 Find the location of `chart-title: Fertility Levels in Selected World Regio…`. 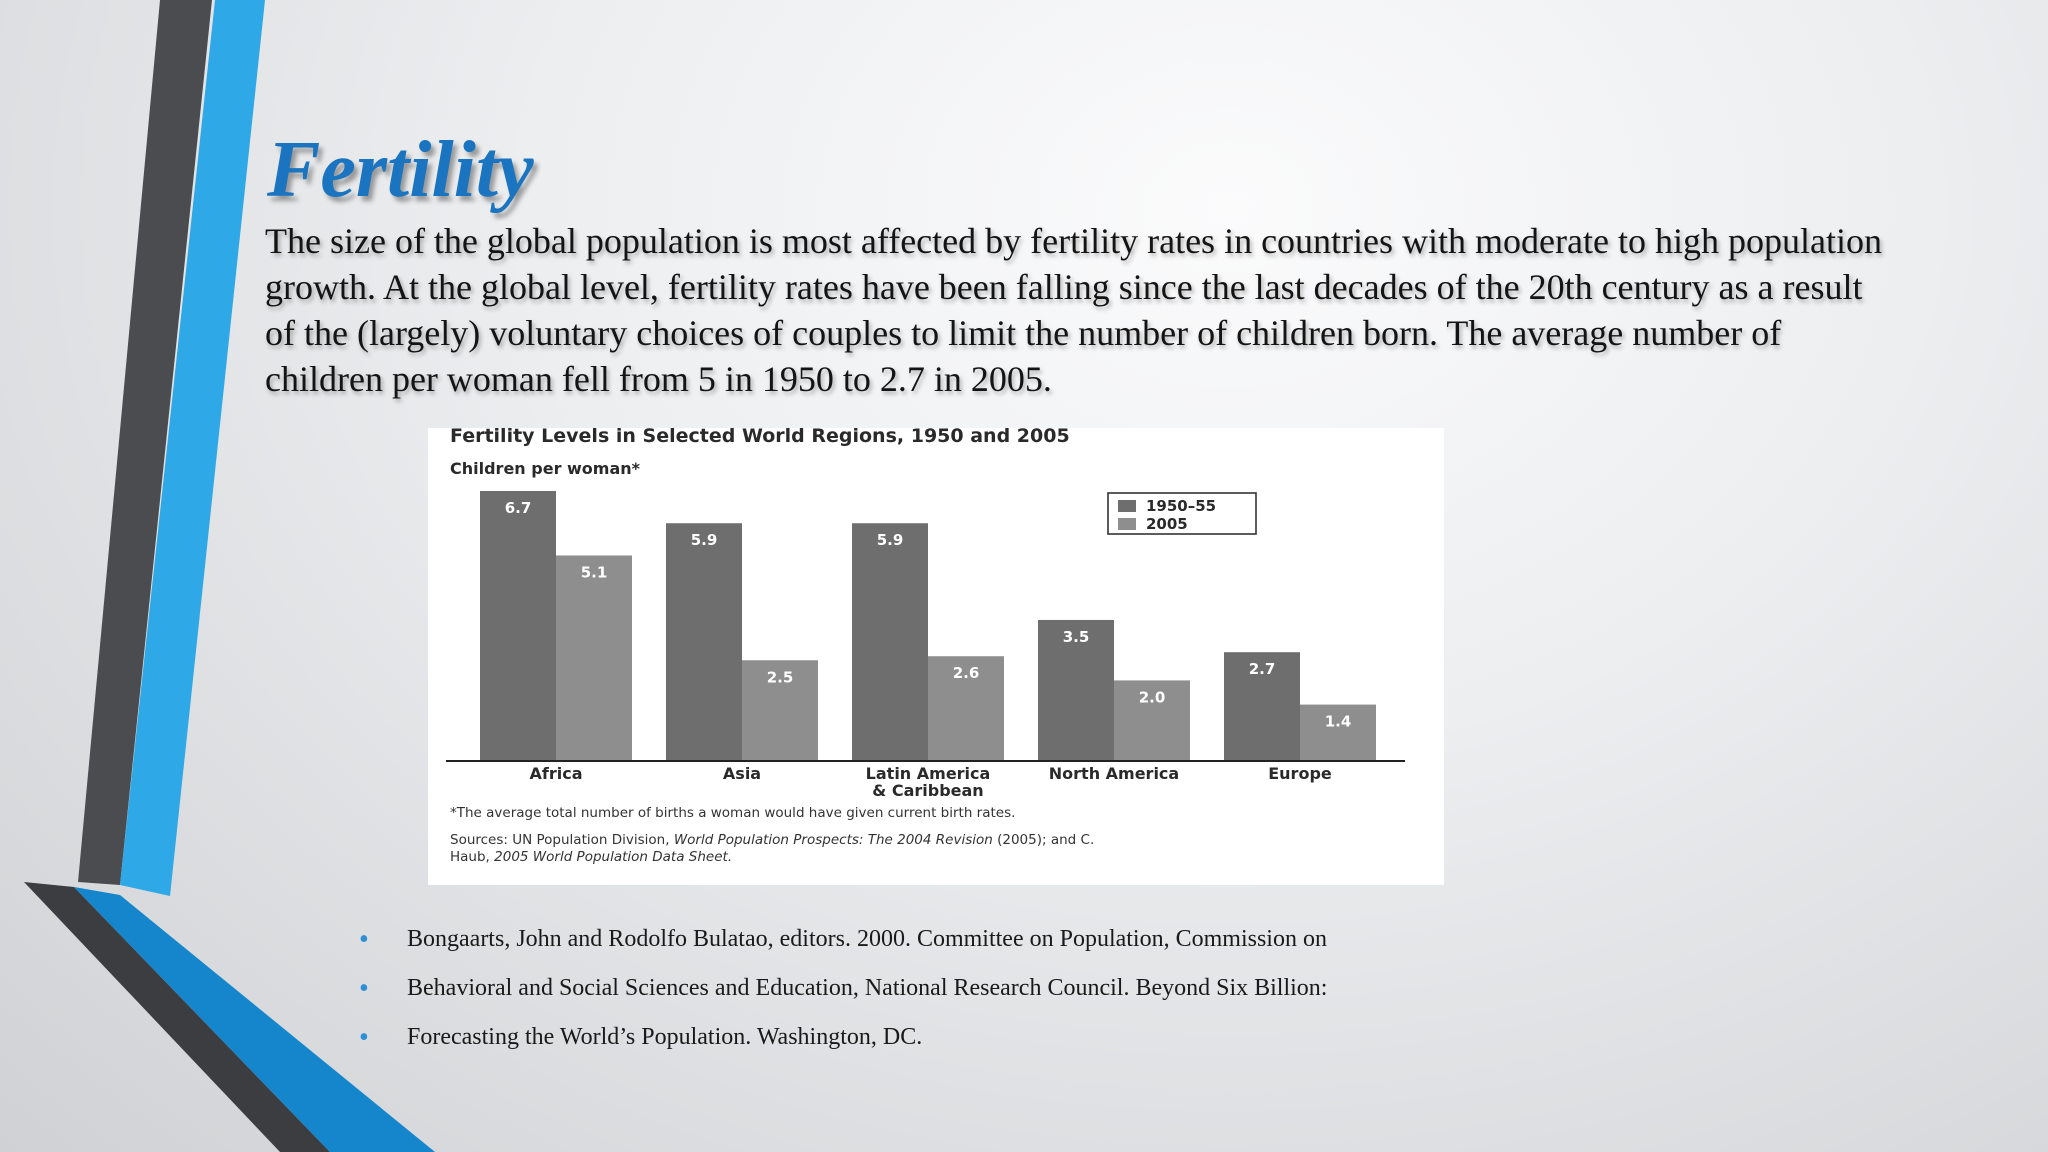

chart-title: Fertility Levels in Selected World Regio… is located at coordinates (760, 437).